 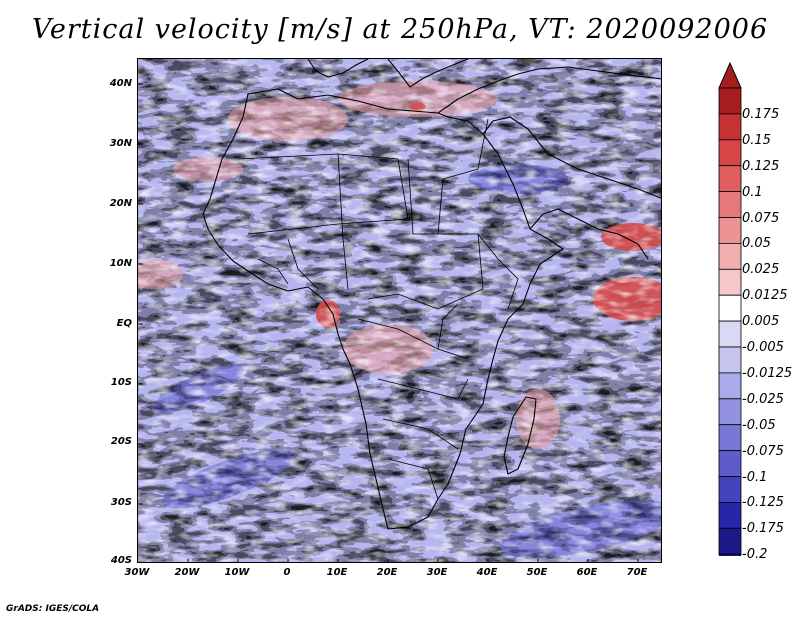 I want to click on lon-label-30w: 30W, so click(x=137, y=572).